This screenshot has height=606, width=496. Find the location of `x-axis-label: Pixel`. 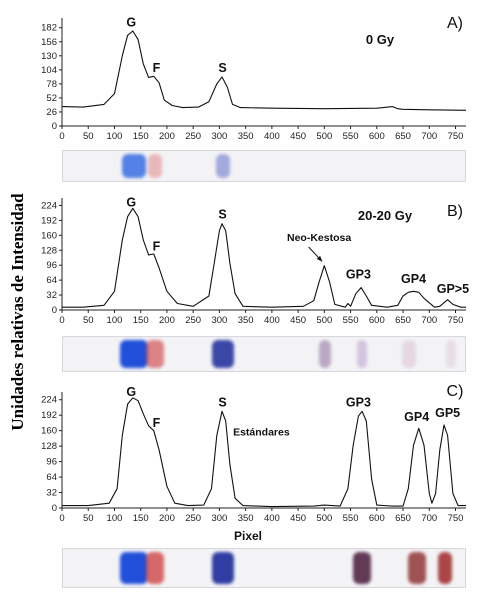

x-axis-label: Pixel is located at coordinates (248, 536).